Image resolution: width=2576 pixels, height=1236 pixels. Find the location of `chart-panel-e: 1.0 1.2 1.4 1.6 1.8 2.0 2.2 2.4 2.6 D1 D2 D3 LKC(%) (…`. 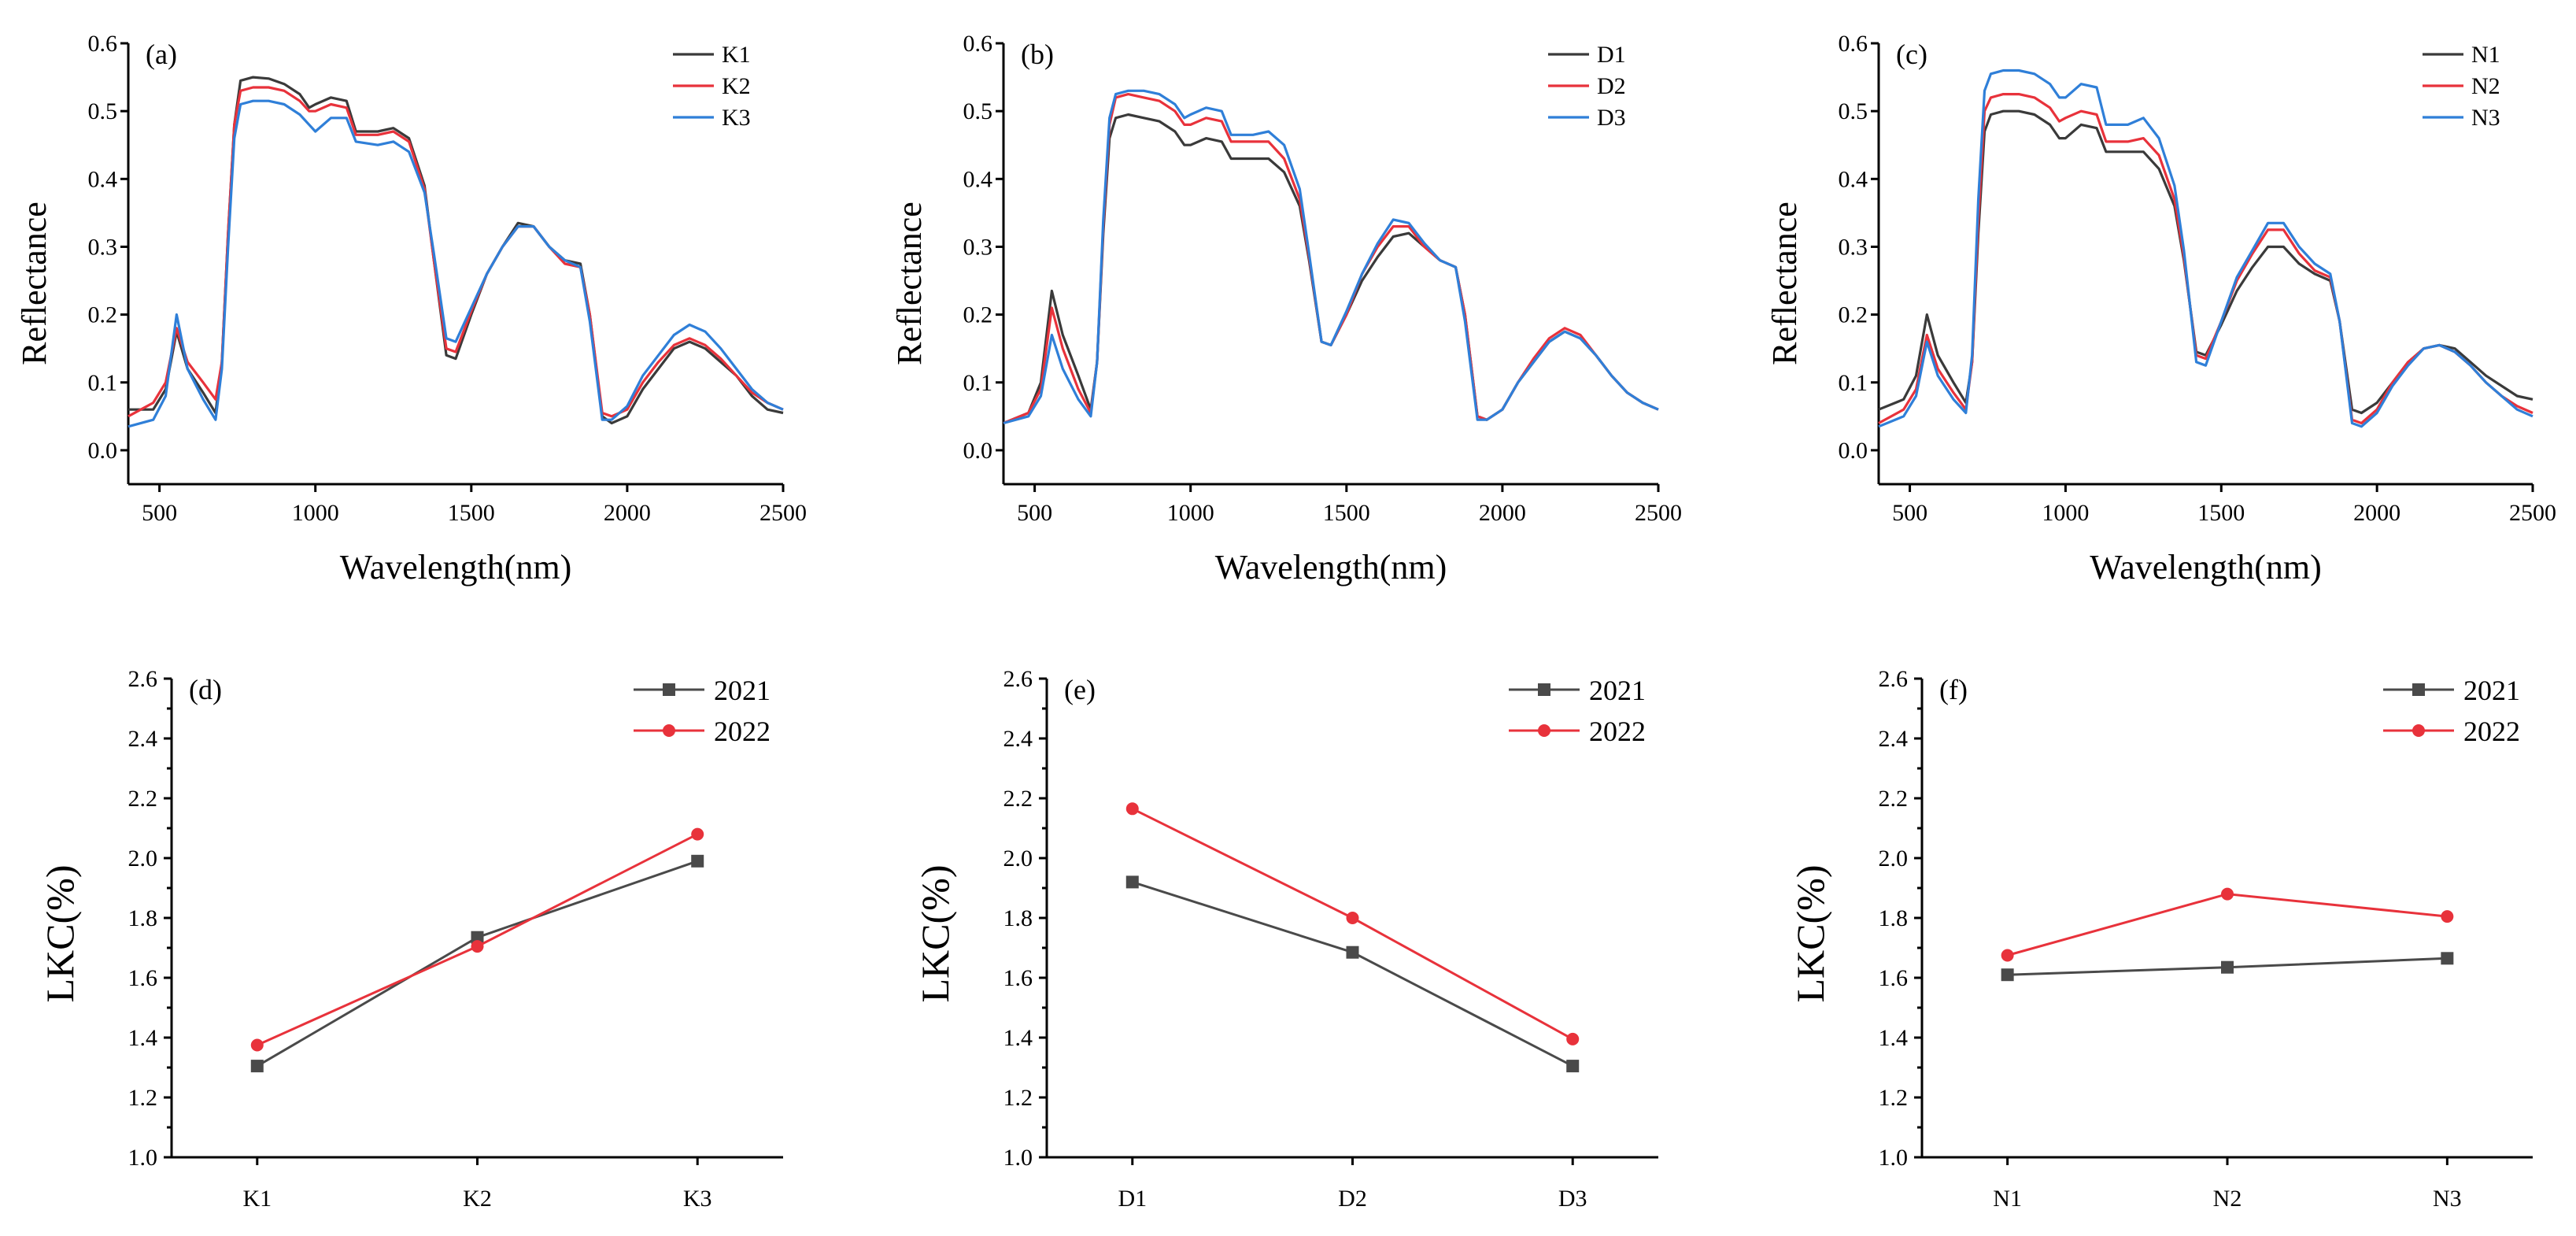

chart-panel-e: 1.0 1.2 1.4 1.6 1.8 2.0 2.2 2.4 2.6 D1 D2 D3 LKC(%) (… is located at coordinates (1285, 939).